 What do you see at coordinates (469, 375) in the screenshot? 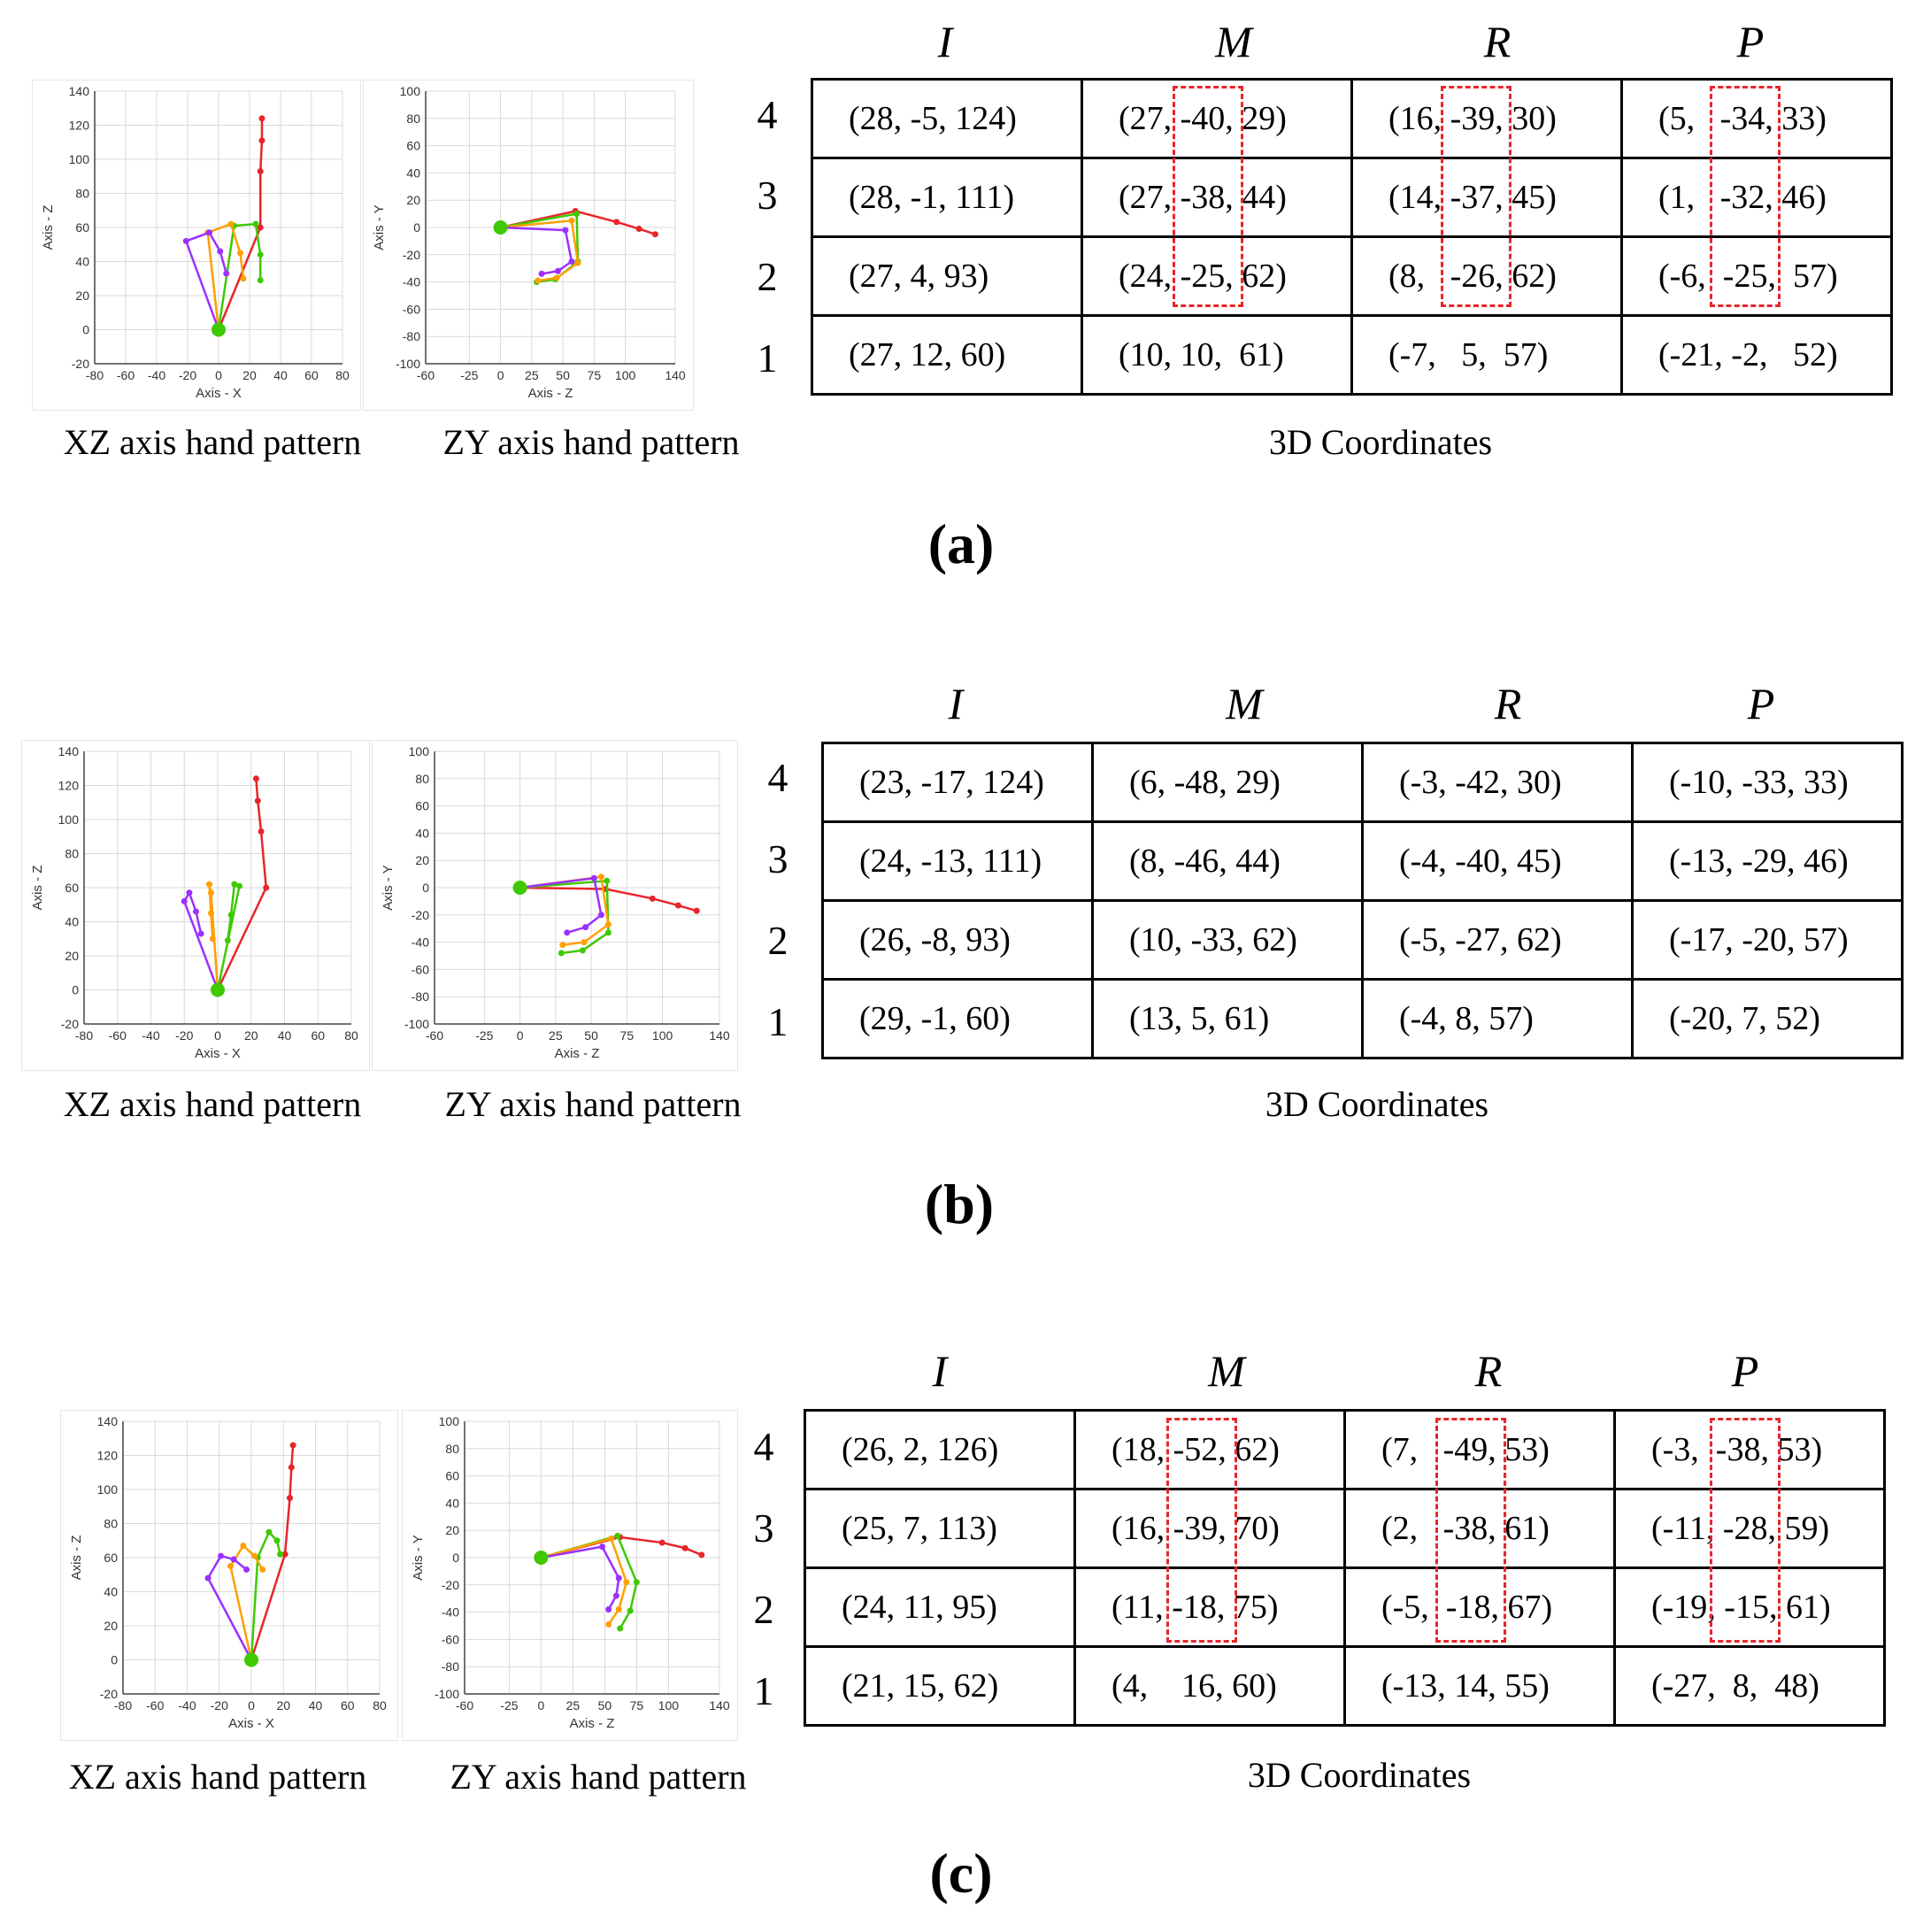
I see `x-tick-label: -25` at bounding box center [469, 375].